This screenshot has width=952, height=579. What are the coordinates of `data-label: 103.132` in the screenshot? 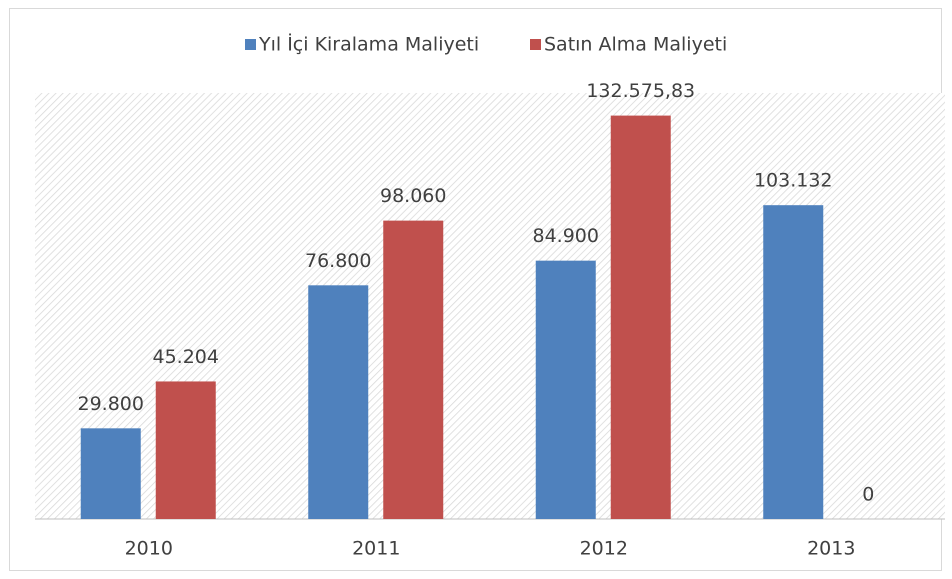 It's located at (793, 181).